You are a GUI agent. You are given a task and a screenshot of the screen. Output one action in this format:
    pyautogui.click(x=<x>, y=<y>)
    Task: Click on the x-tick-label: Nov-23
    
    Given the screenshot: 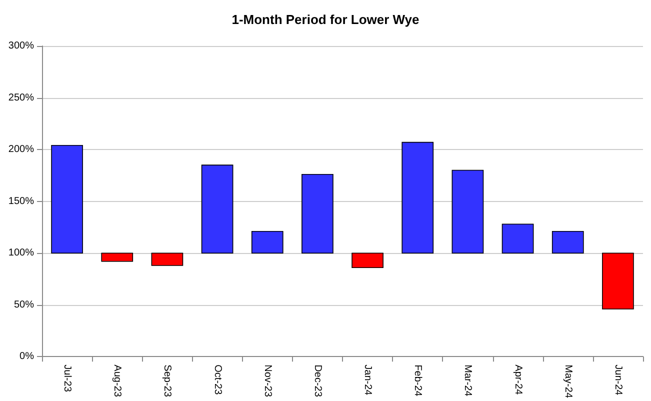 What is the action you would take?
    pyautogui.click(x=267, y=381)
    